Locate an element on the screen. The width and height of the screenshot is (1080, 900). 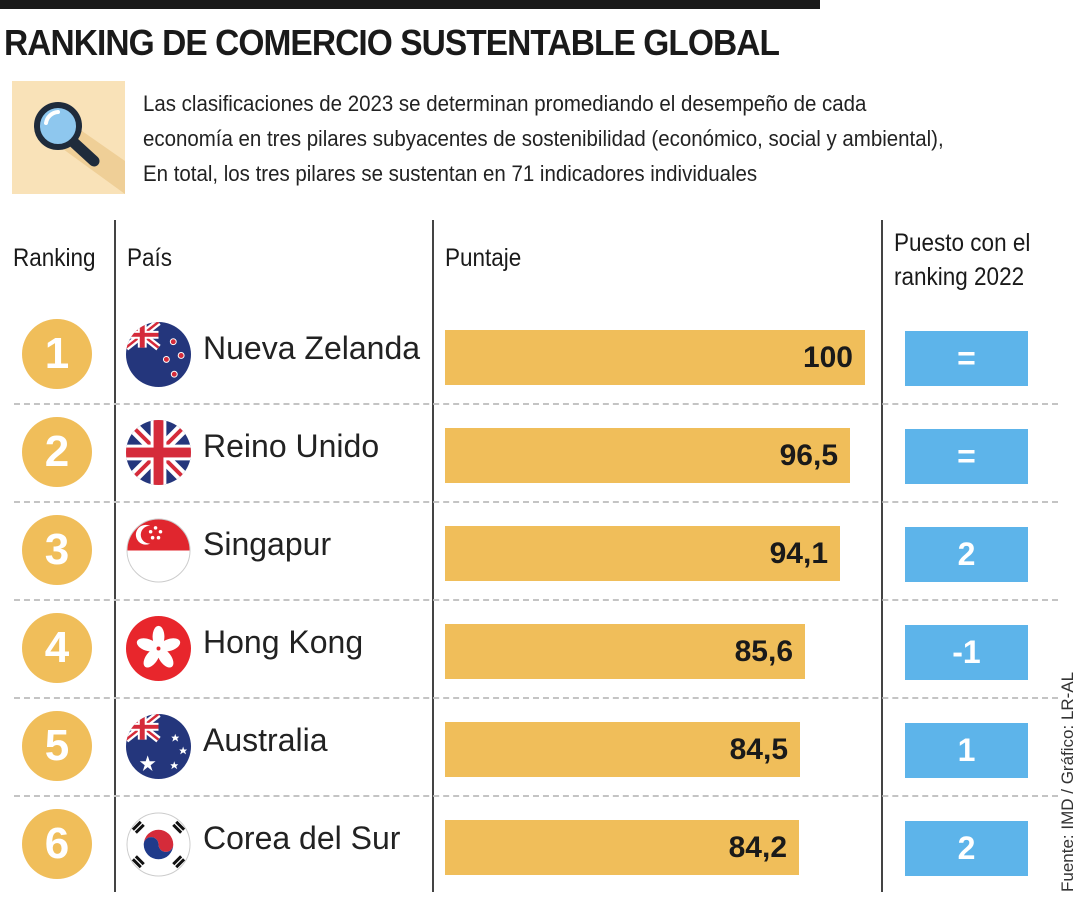
score-label: 84,2 is located at coordinates (757, 847).